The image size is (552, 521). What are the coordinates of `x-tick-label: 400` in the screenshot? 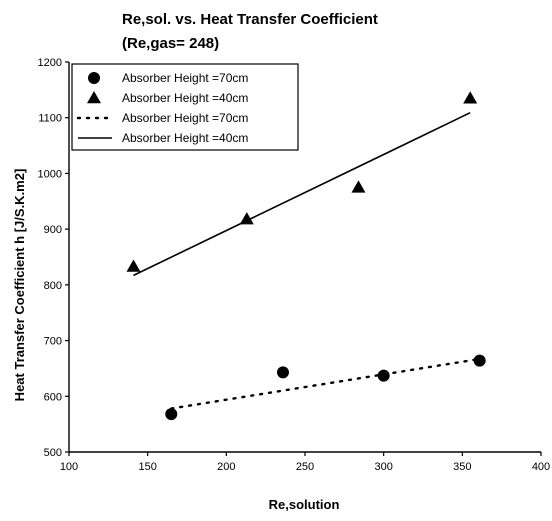 It's located at (541, 467).